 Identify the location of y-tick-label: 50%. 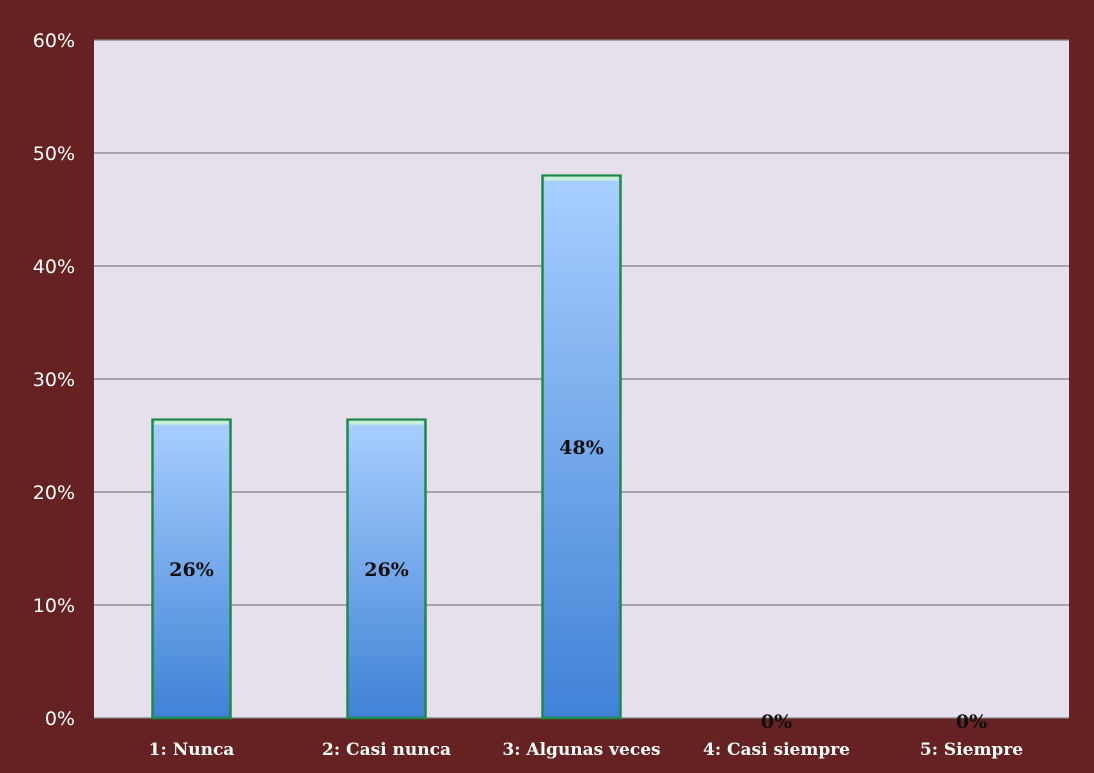
(54, 154).